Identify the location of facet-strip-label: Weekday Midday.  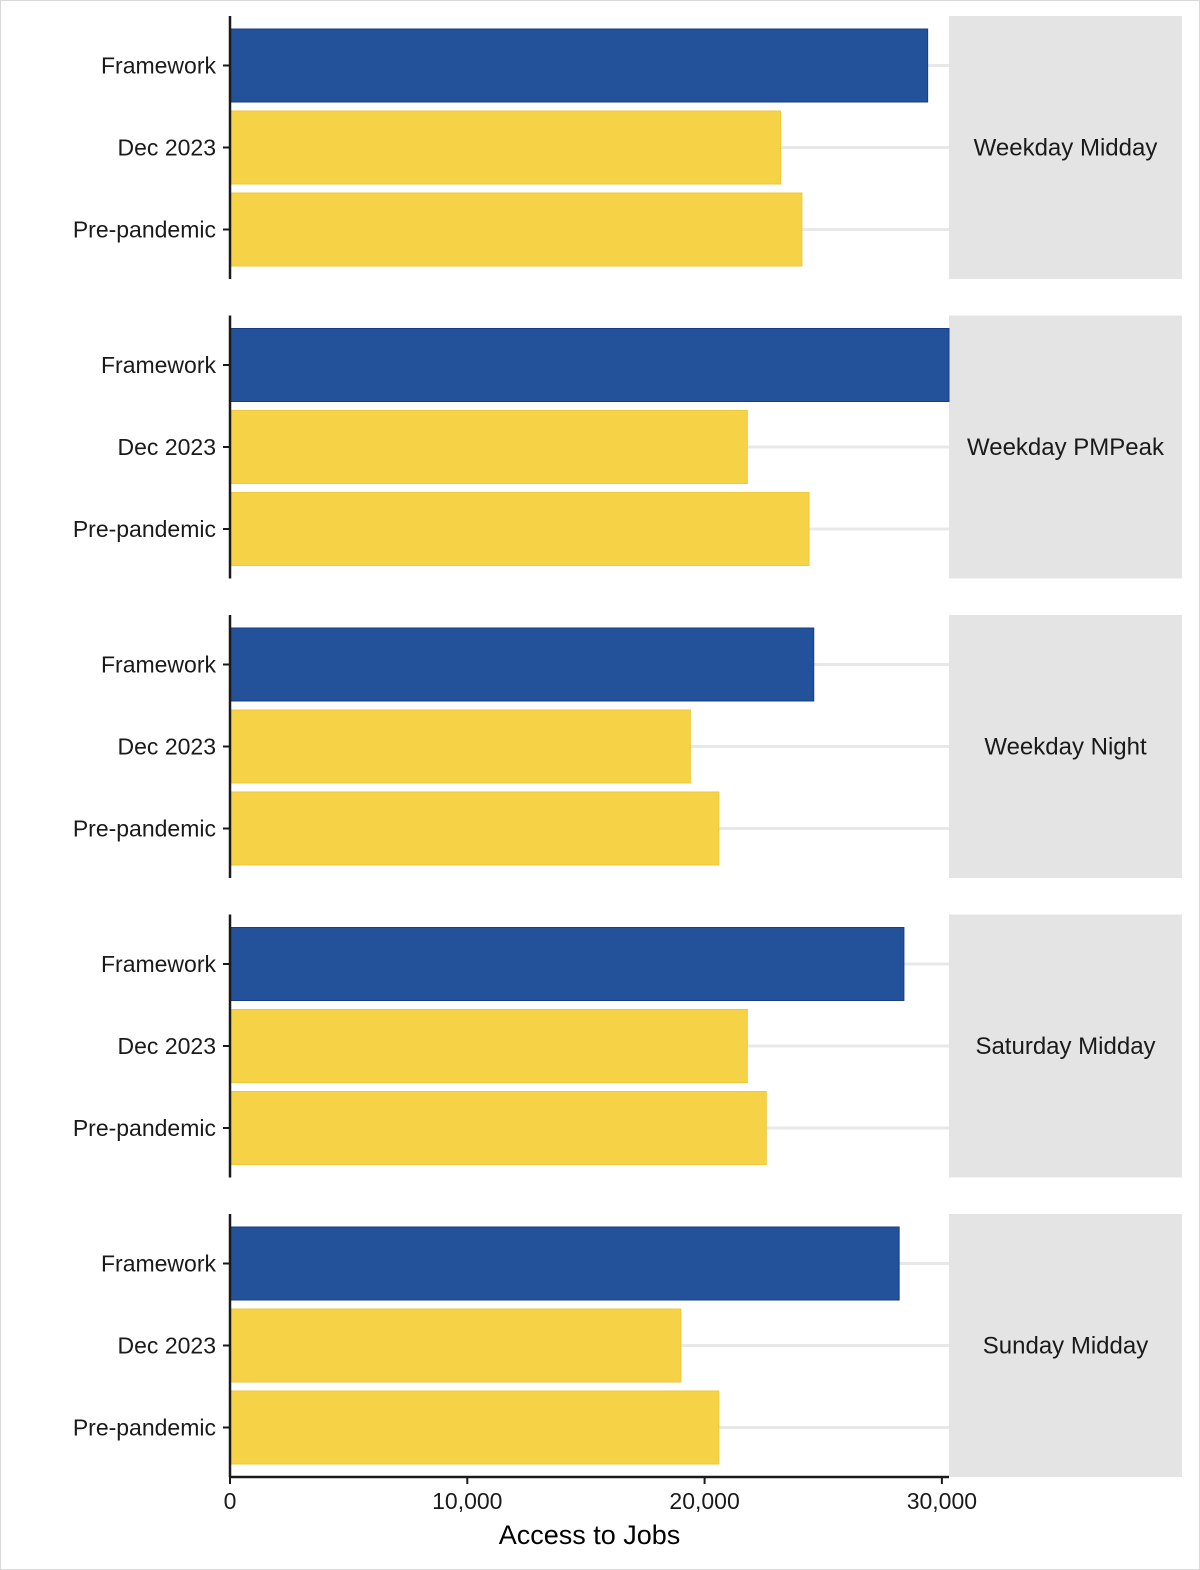
(1066, 148).